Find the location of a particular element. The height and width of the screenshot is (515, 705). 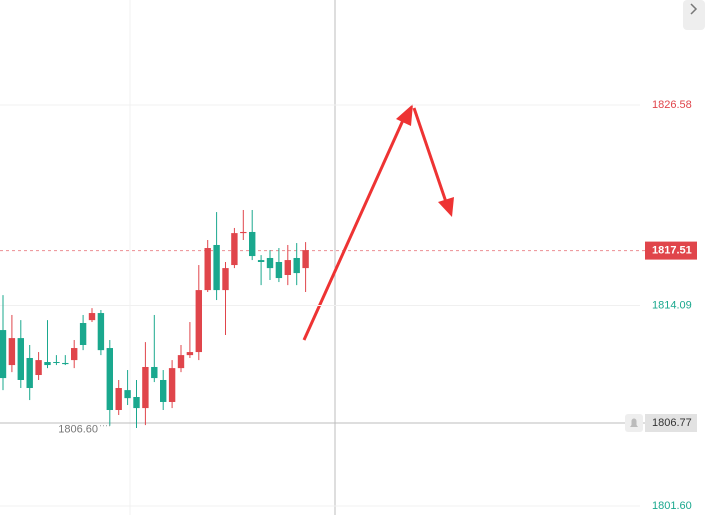

low-label: 1806.60 is located at coordinates (78, 430).